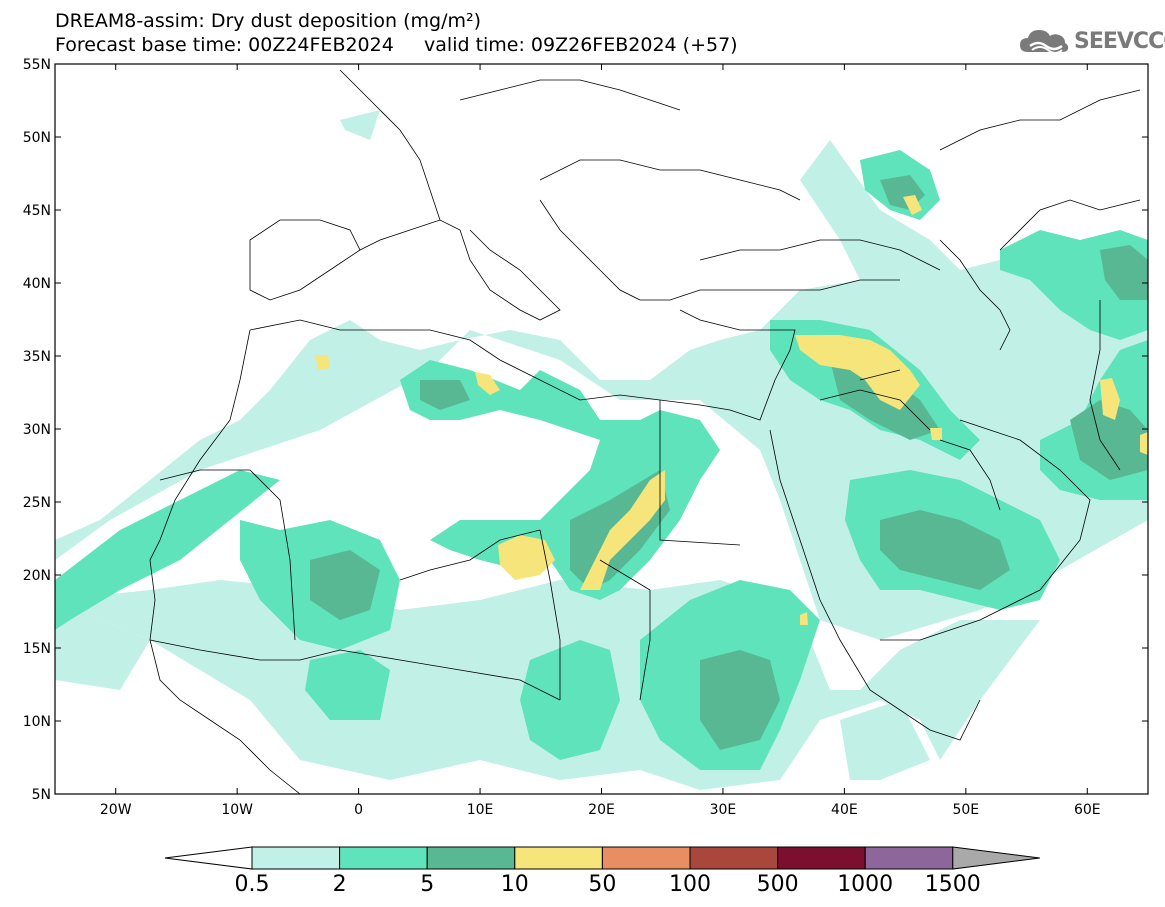  I want to click on lon-tick-label: 60E, so click(1087, 810).